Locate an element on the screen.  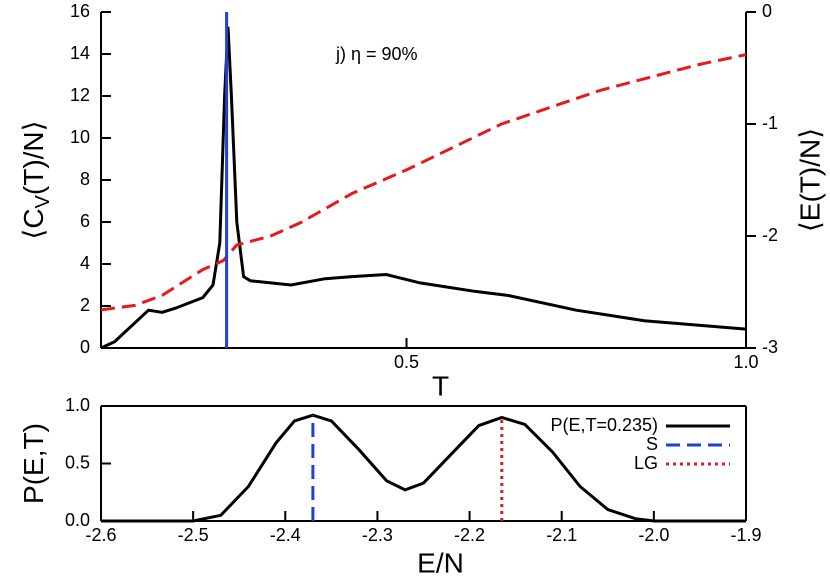
x-tick-label: -2.0 is located at coordinates (653, 535).